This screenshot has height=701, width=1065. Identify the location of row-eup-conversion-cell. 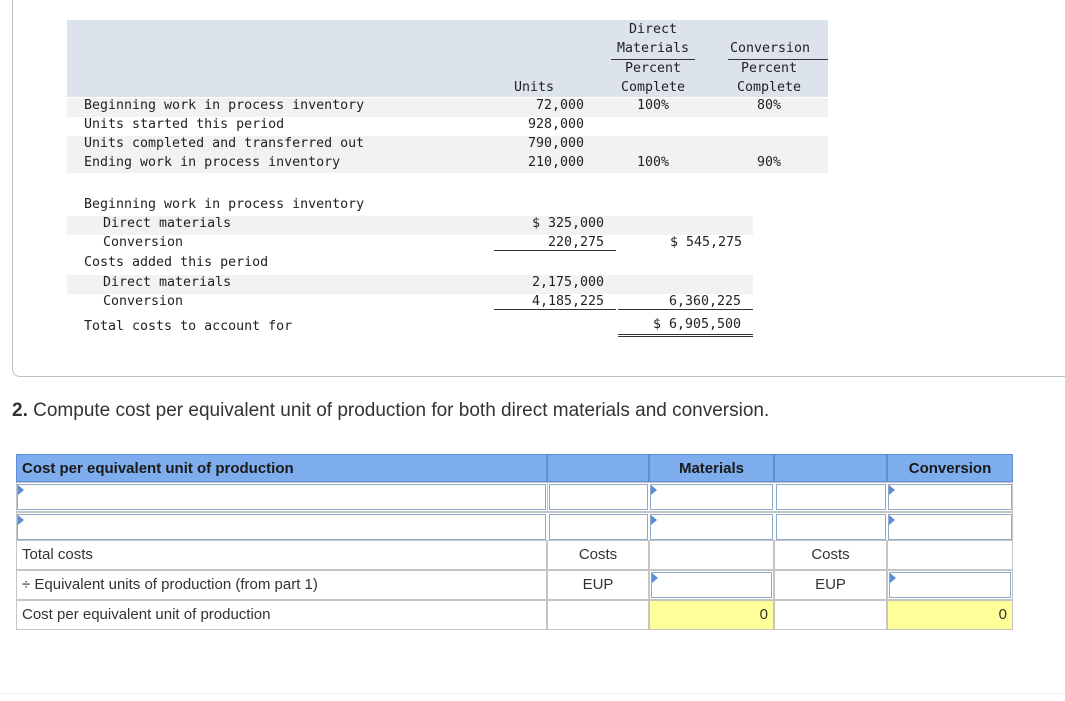
(950, 585).